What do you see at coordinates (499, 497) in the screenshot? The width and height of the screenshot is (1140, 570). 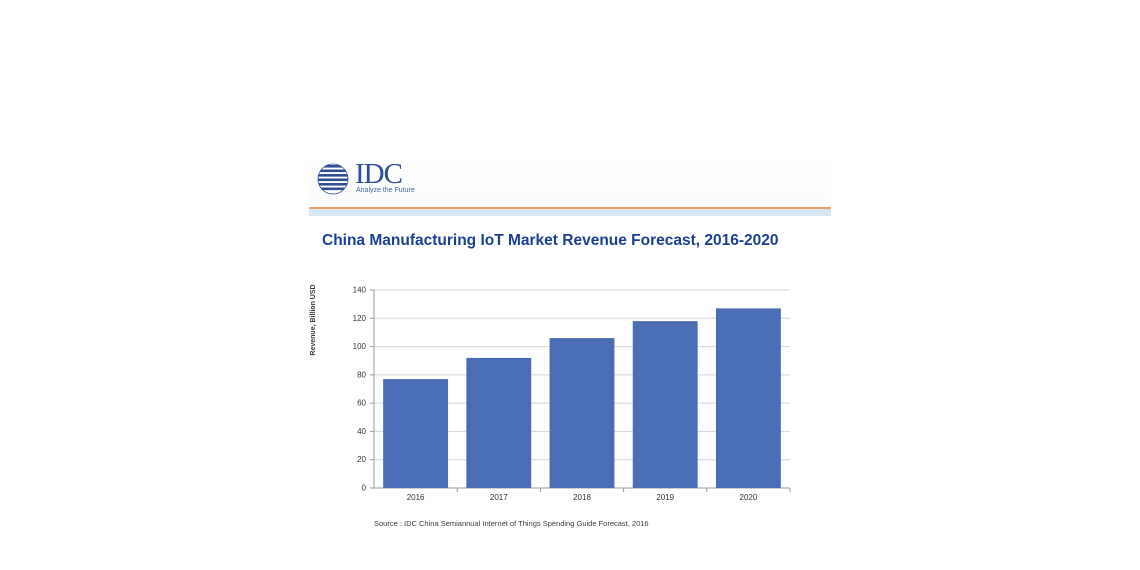 I see `x-tick-label: 2017` at bounding box center [499, 497].